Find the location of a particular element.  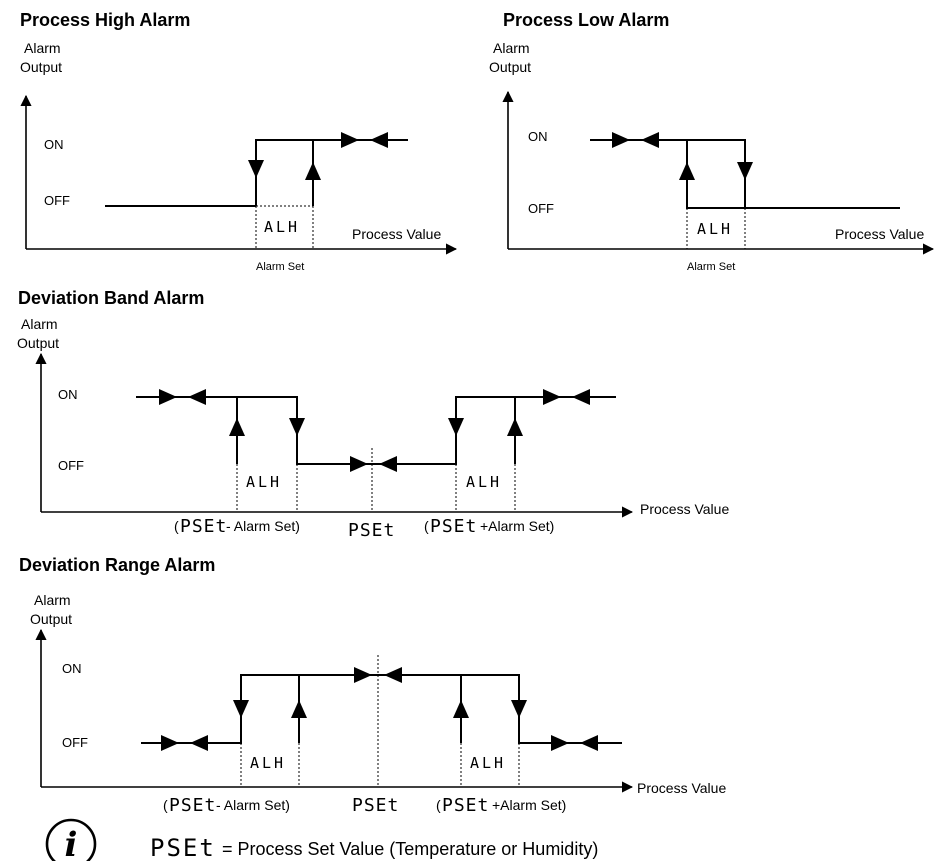

panel-title: Deviation Range Alarm is located at coordinates (117, 565).